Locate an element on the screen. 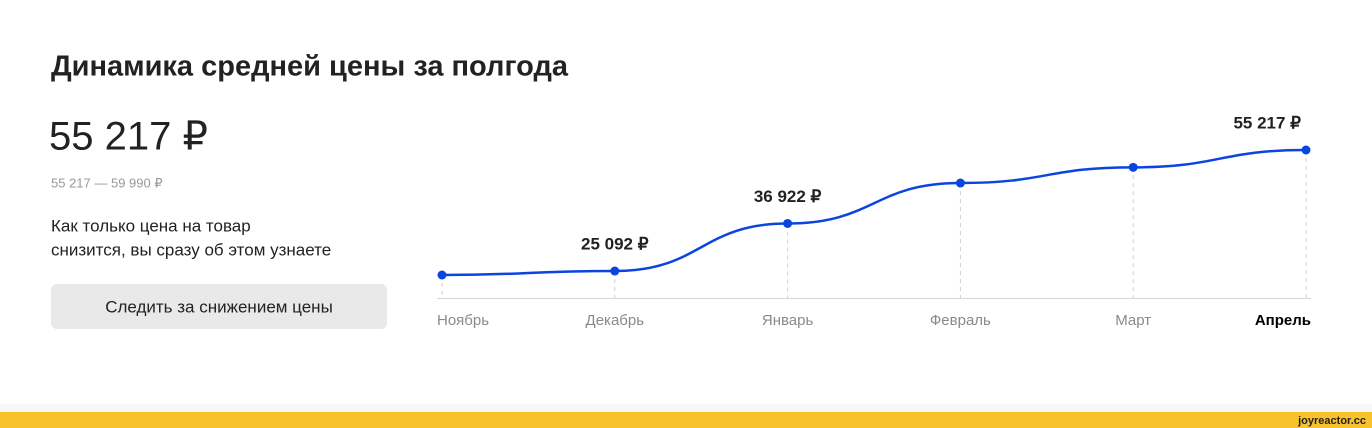 Image resolution: width=1372 pixels, height=428 pixels. watermark: joyreactor.cc is located at coordinates (1331, 421).